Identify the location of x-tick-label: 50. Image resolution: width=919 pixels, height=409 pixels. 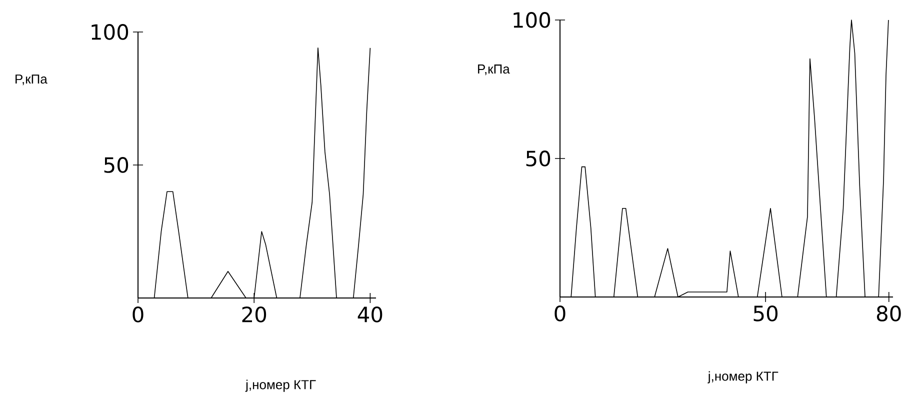
(766, 314).